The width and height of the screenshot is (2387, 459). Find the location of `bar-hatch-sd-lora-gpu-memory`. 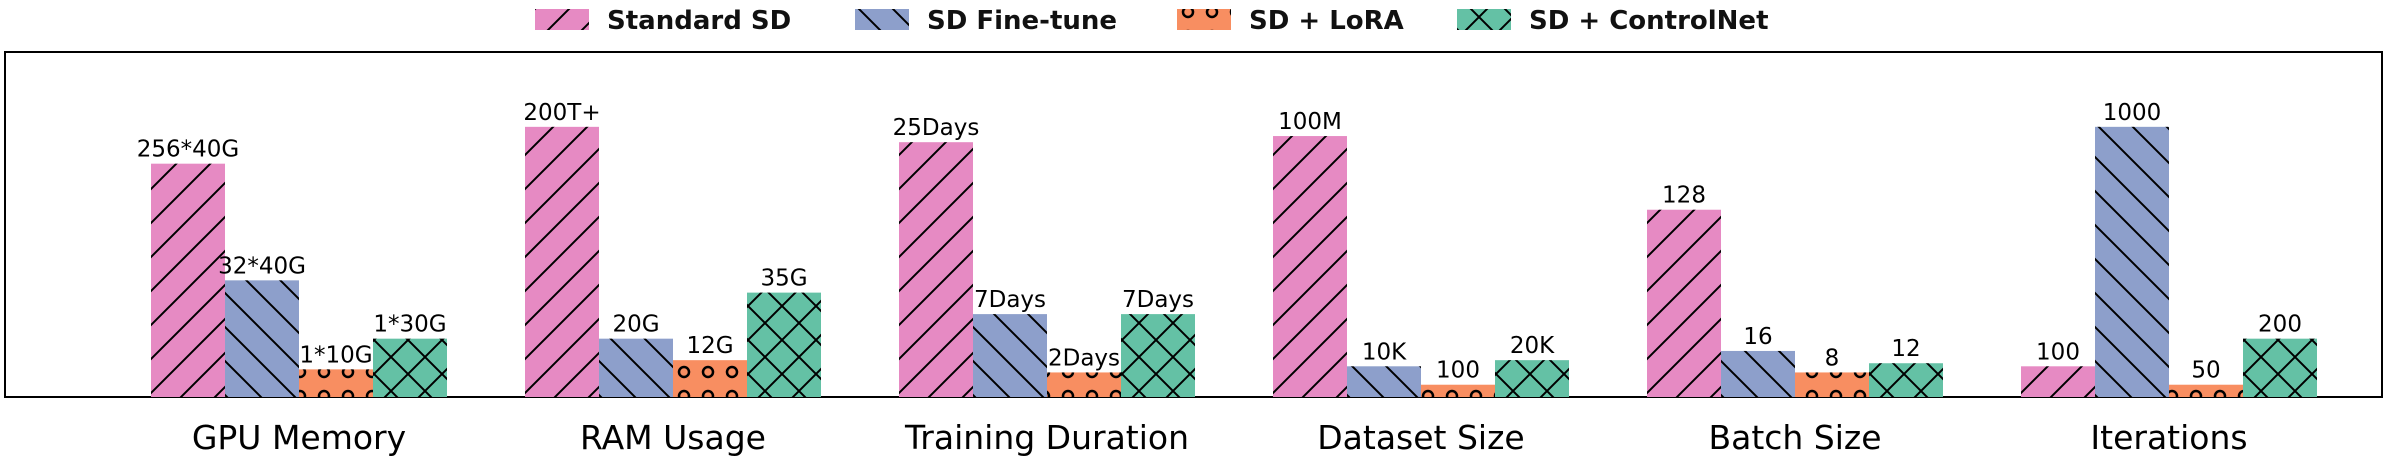

bar-hatch-sd-lora-gpu-memory is located at coordinates (336, 383).